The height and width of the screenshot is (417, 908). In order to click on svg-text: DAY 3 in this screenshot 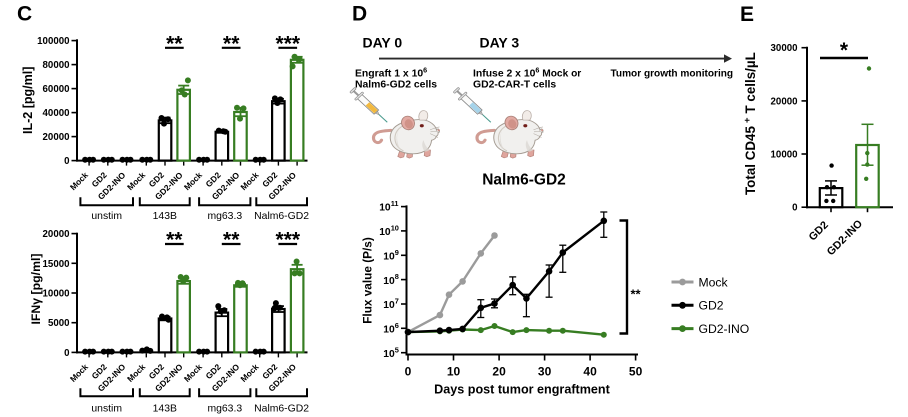, I will do `click(500, 43)`.